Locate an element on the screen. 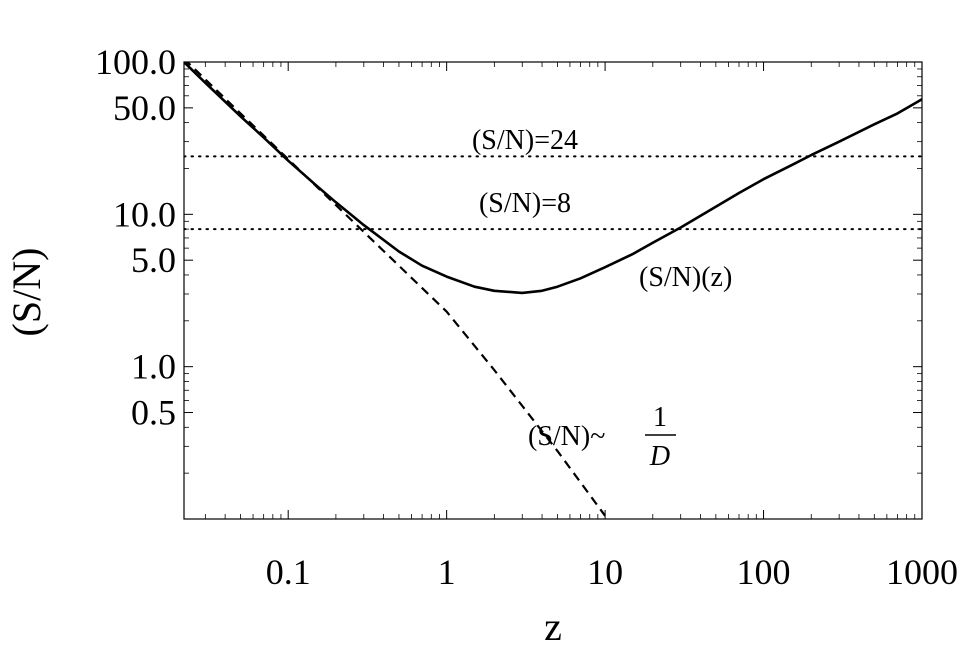 The width and height of the screenshot is (972, 652). x-tick-label: 1000 is located at coordinates (922, 572).